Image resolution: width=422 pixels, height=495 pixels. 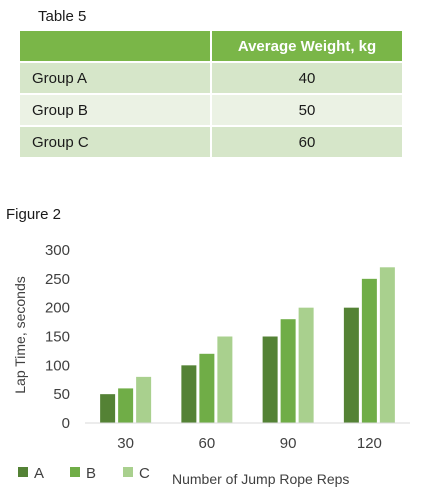 I want to click on y-axis-ticks: 0 50 100 150 200 250 300, so click(x=57, y=337).